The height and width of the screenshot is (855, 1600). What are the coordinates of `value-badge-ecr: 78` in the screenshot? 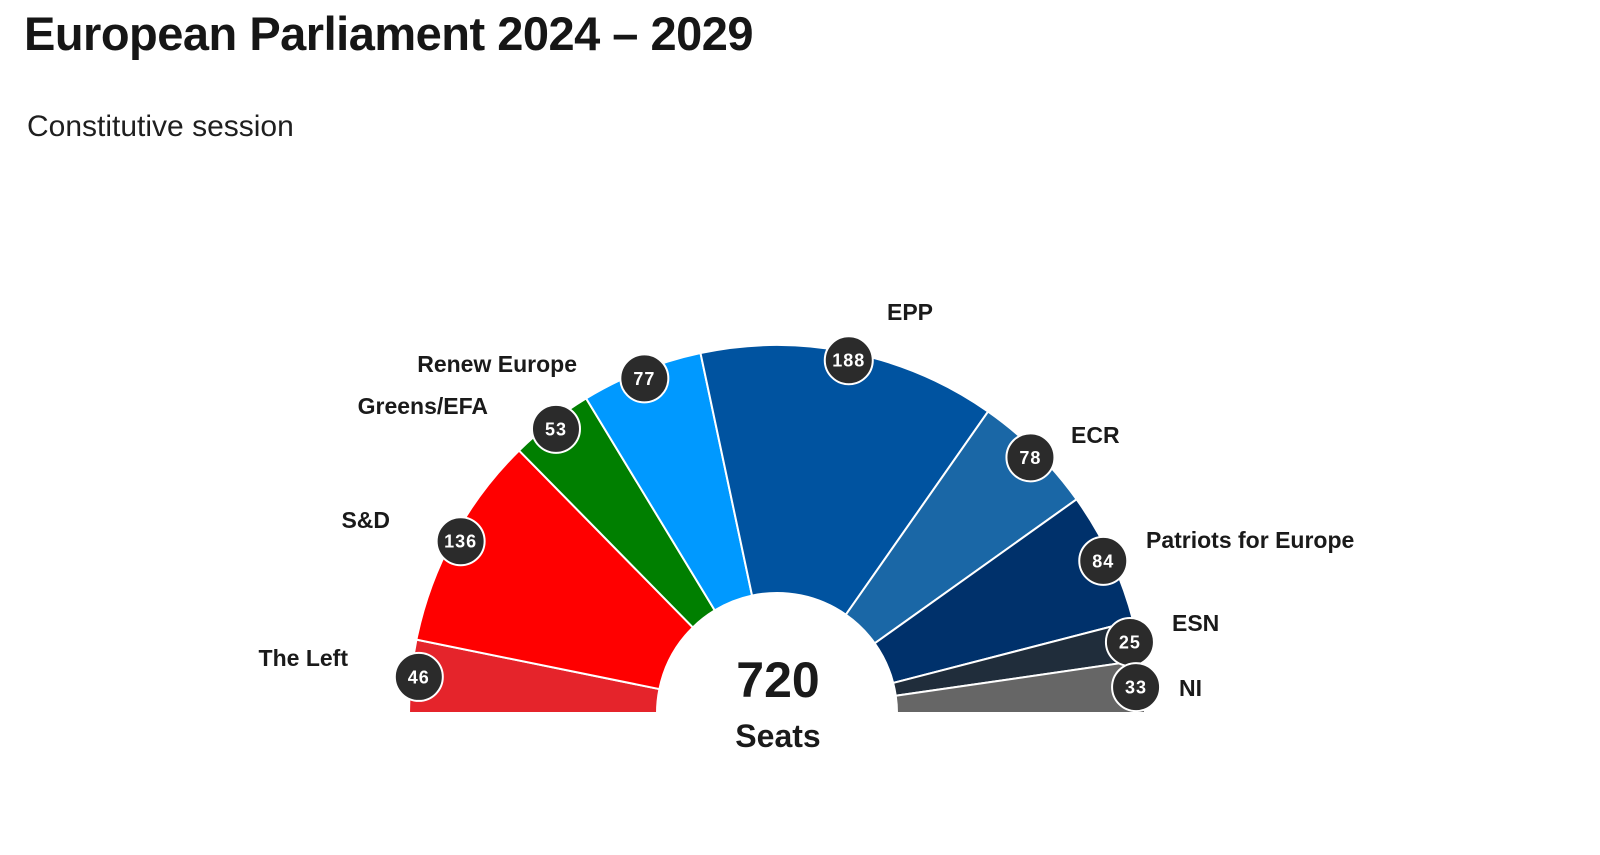 It's located at (1030, 457).